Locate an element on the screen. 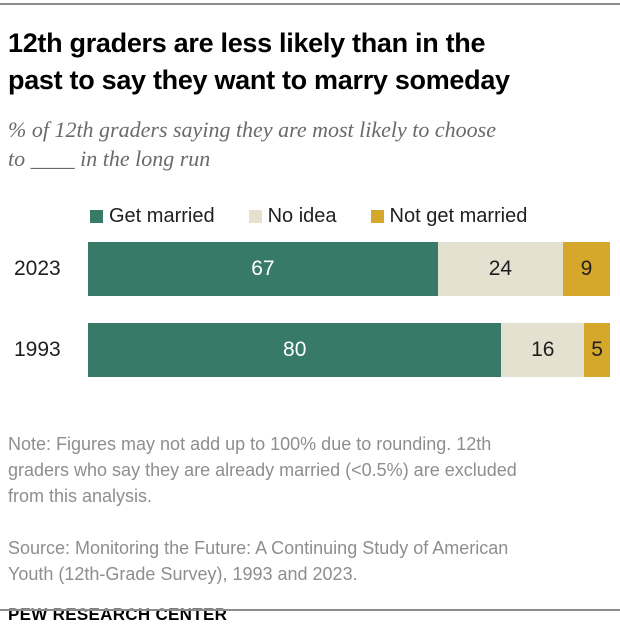  stacked-bar: 67 24 9 is located at coordinates (349, 269).